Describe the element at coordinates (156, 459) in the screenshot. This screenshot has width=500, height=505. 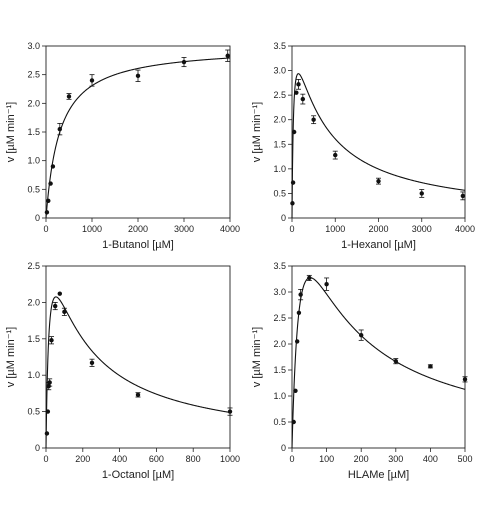
I see `x-tick-label: 600` at that location.